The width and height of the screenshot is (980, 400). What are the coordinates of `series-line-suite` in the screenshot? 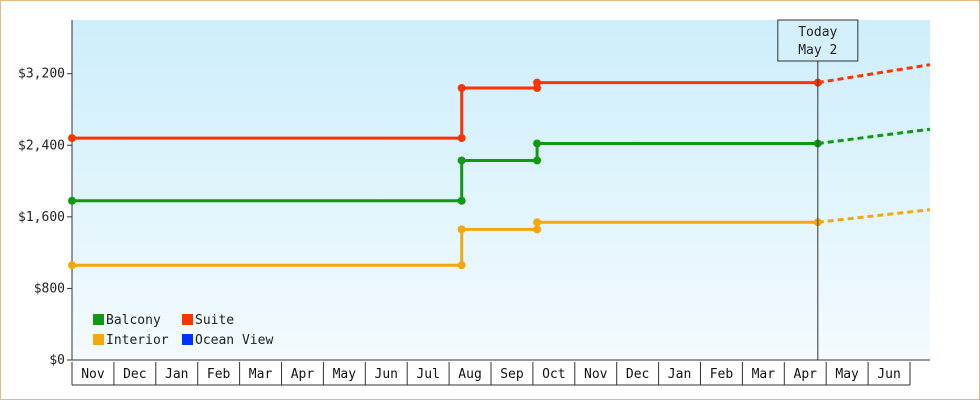 It's located at (445, 110).